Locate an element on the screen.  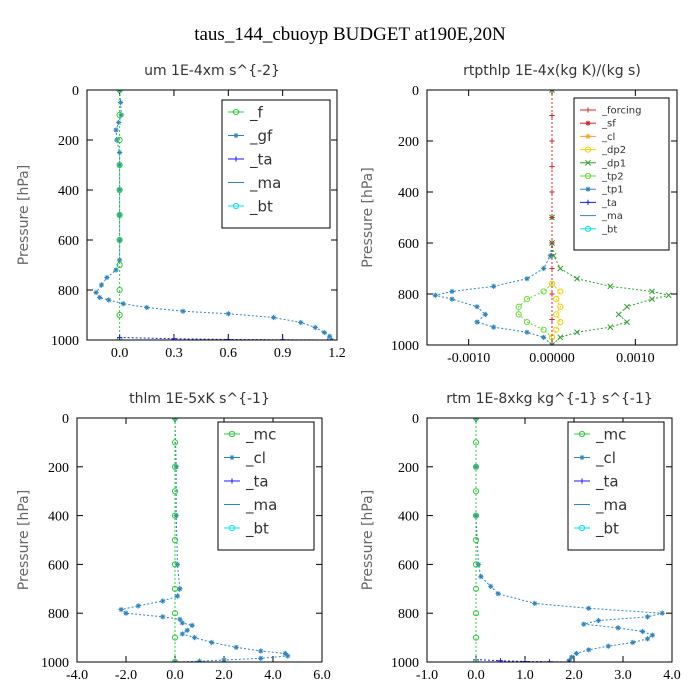
legend-label: _ta is located at coordinates (609, 203).